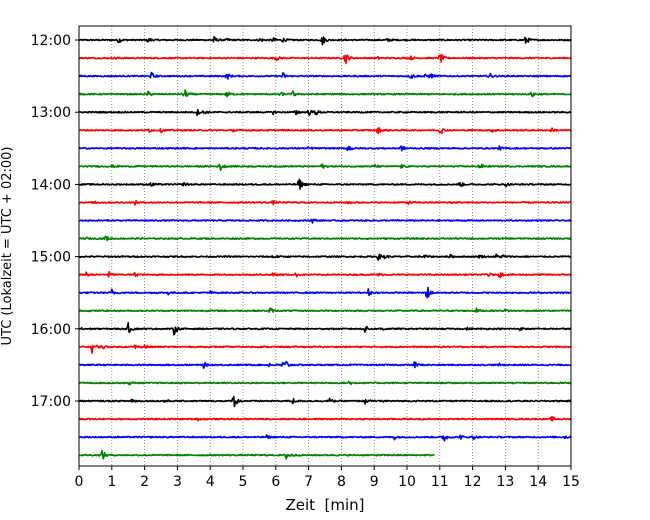 This screenshot has width=650, height=520. Describe the element at coordinates (79, 482) in the screenshot. I see `x-tick-label: 0` at that location.